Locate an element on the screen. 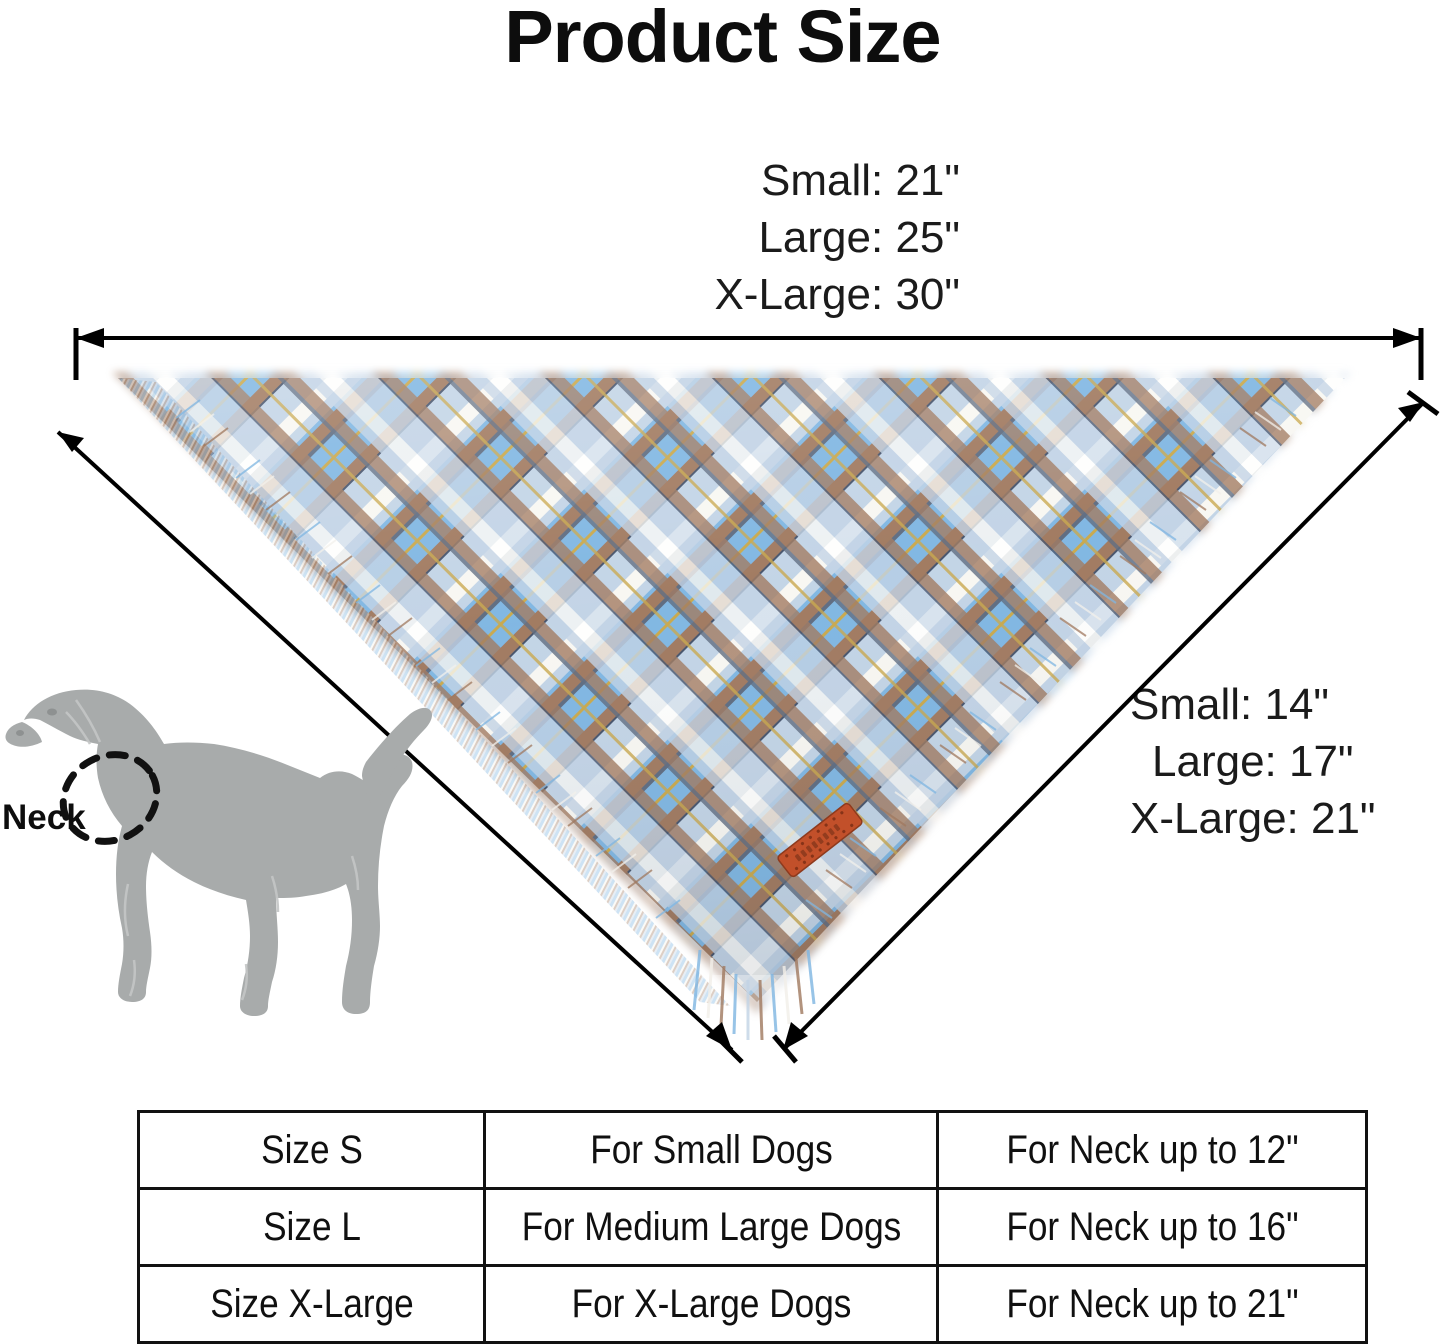 The height and width of the screenshot is (1344, 1445). cell-neck: For Neck up to 21" is located at coordinates (1152, 1304).